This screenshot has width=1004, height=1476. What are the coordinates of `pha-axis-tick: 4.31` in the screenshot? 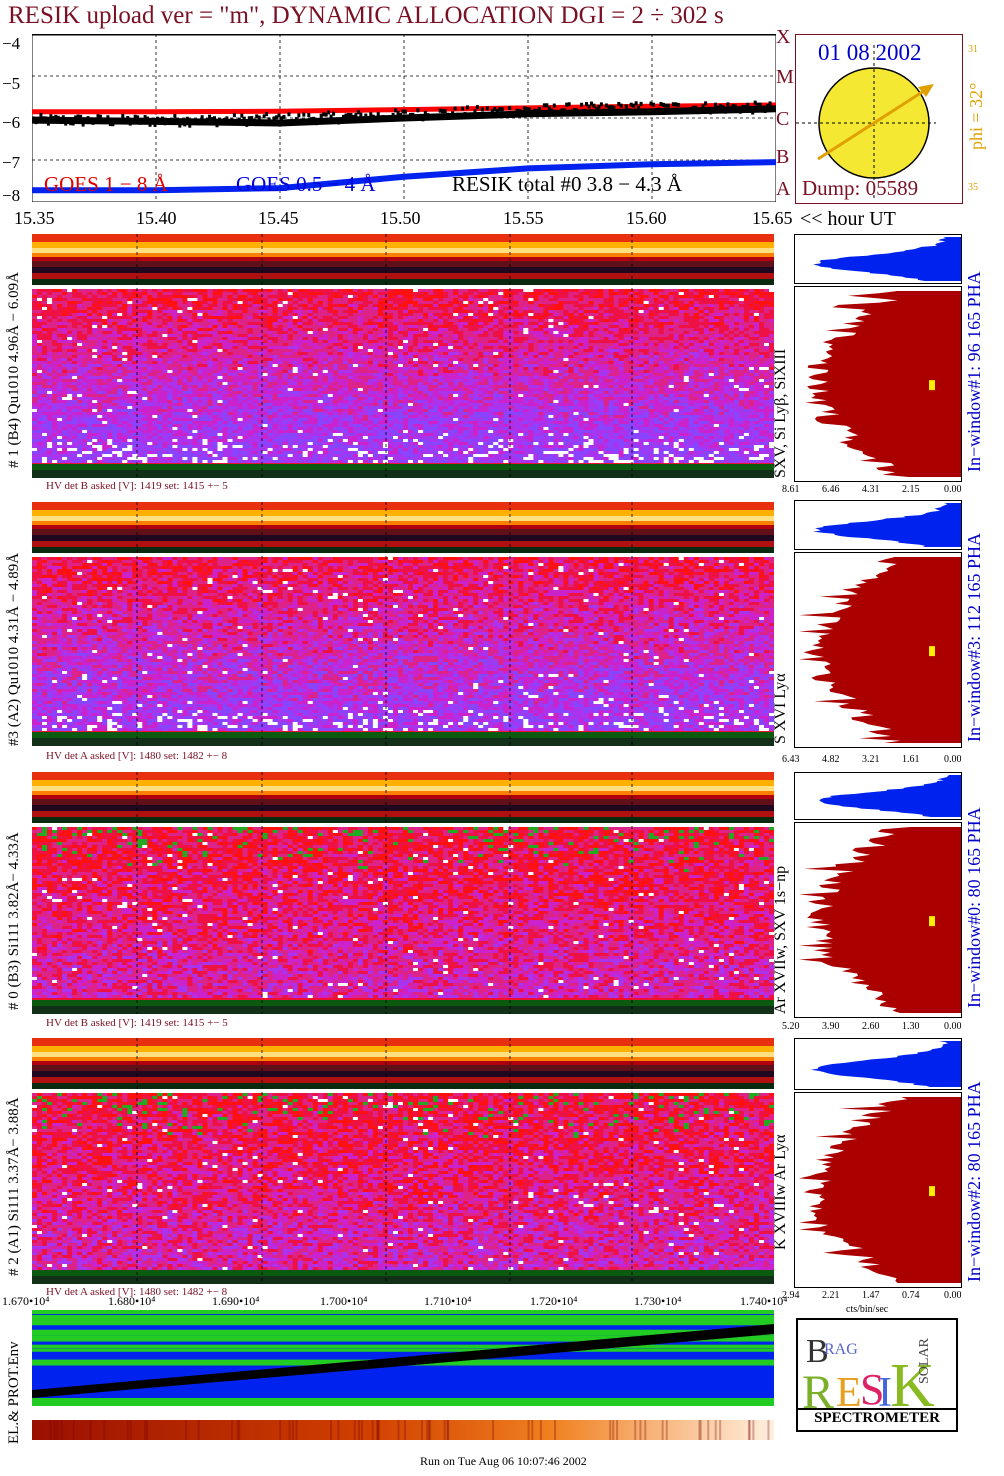 It's located at (871, 489).